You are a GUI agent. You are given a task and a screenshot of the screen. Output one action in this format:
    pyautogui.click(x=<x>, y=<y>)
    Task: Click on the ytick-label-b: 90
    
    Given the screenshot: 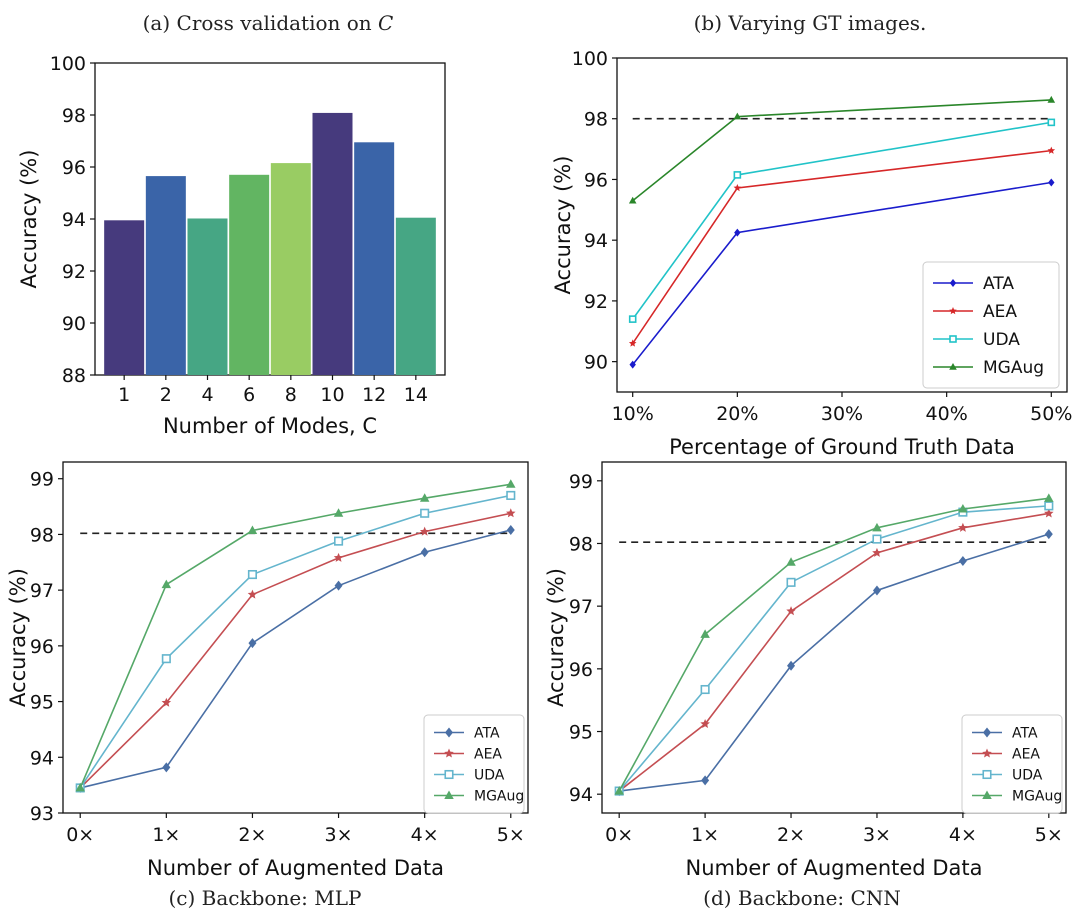 What is the action you would take?
    pyautogui.click(x=596, y=363)
    